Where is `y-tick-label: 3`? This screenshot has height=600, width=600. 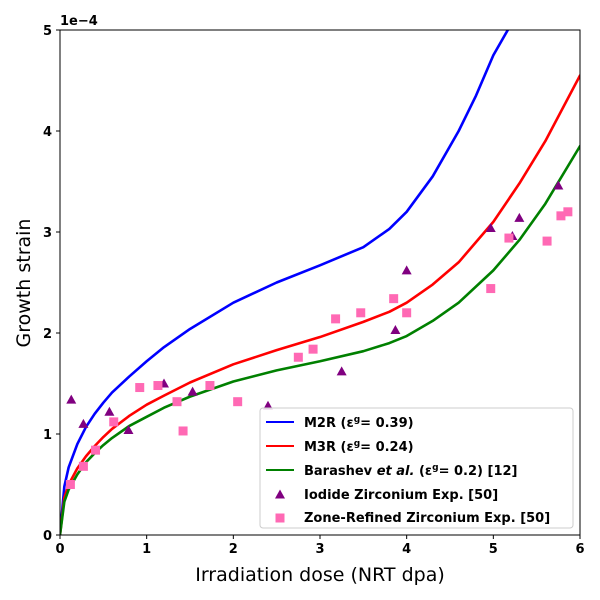 y-tick-label: 3 is located at coordinates (47, 233).